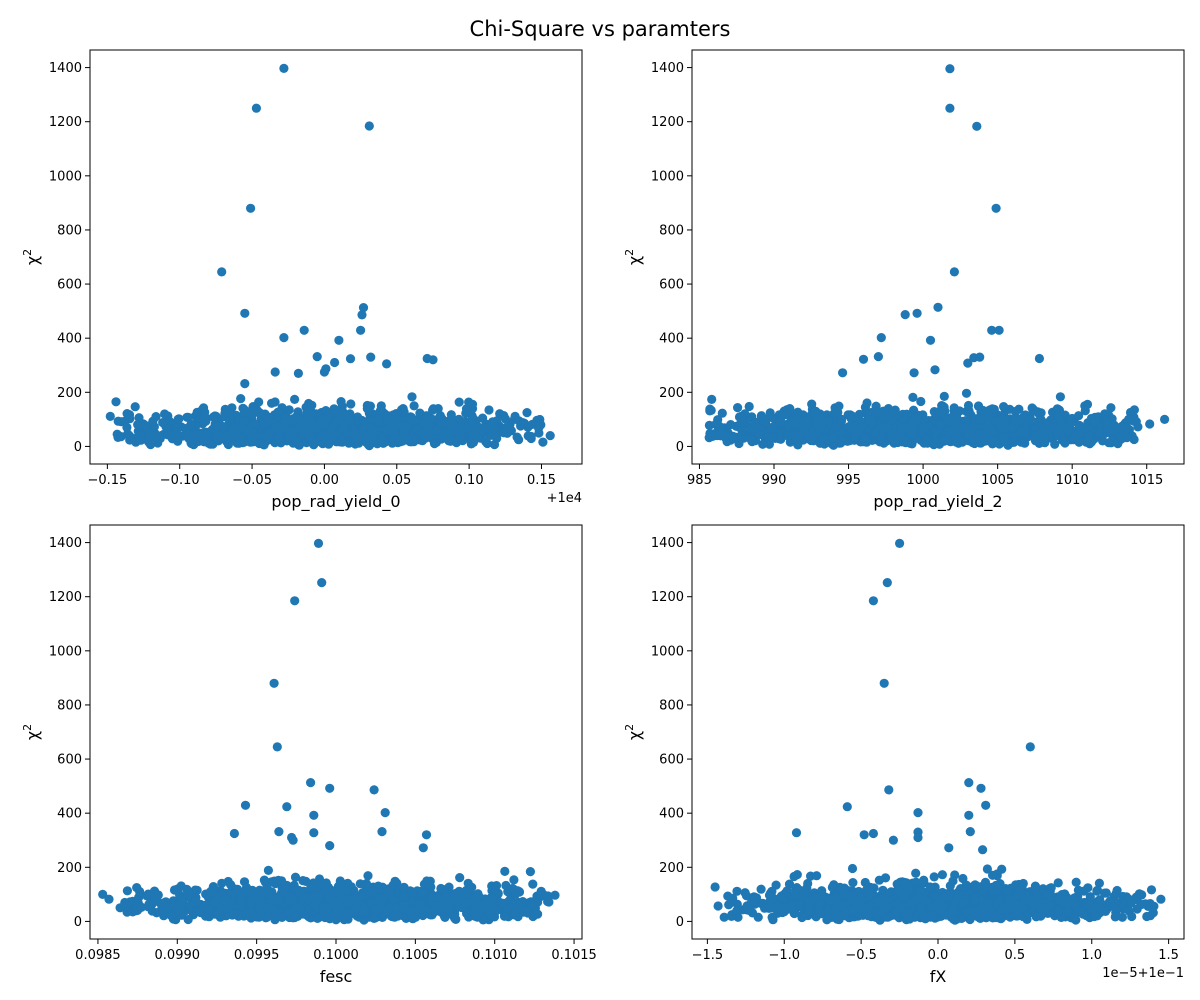  What do you see at coordinates (671, 230) in the screenshot?
I see `y-tick-label: 800` at bounding box center [671, 230].